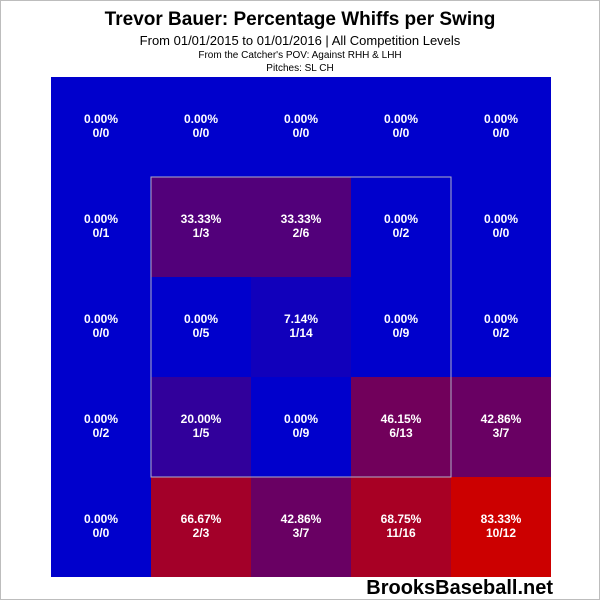 The image size is (600, 600). I want to click on cell-count-label: 0/1, so click(101, 233).